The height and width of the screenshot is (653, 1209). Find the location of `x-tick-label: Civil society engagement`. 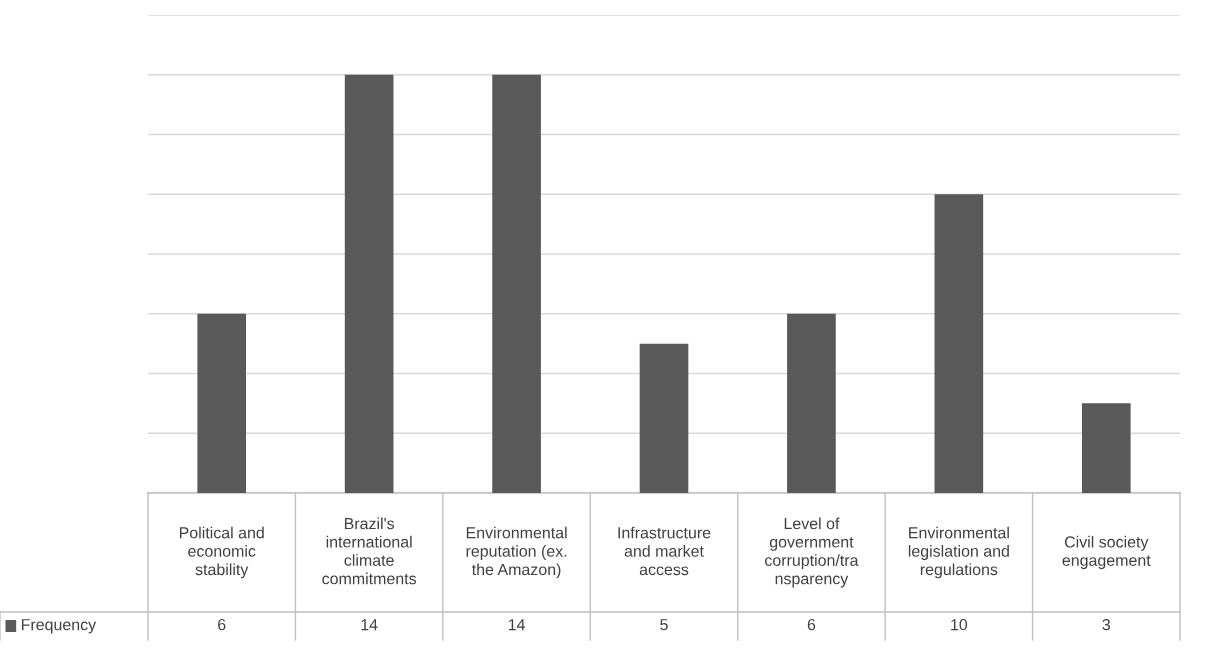

x-tick-label: Civil society engagement is located at coordinates (1106, 552).